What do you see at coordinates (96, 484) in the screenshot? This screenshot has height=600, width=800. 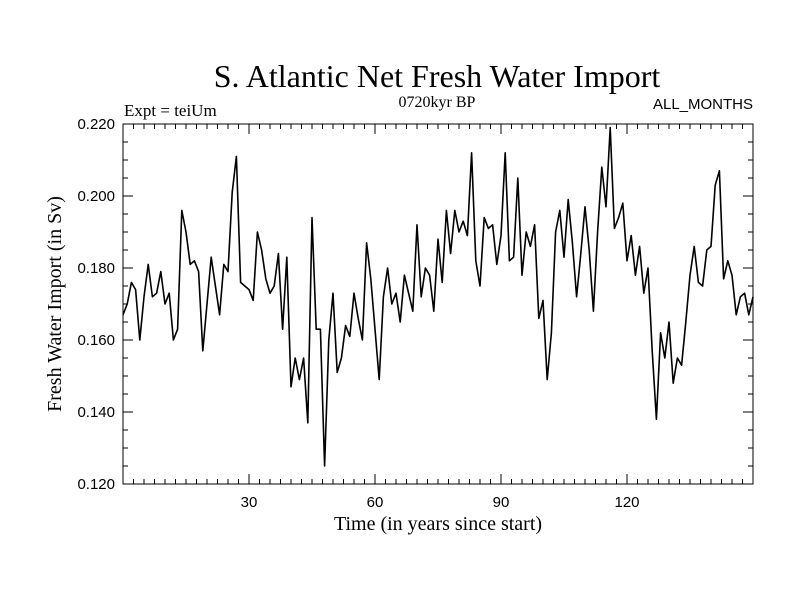 I see `y-tick-label: 0.120` at bounding box center [96, 484].